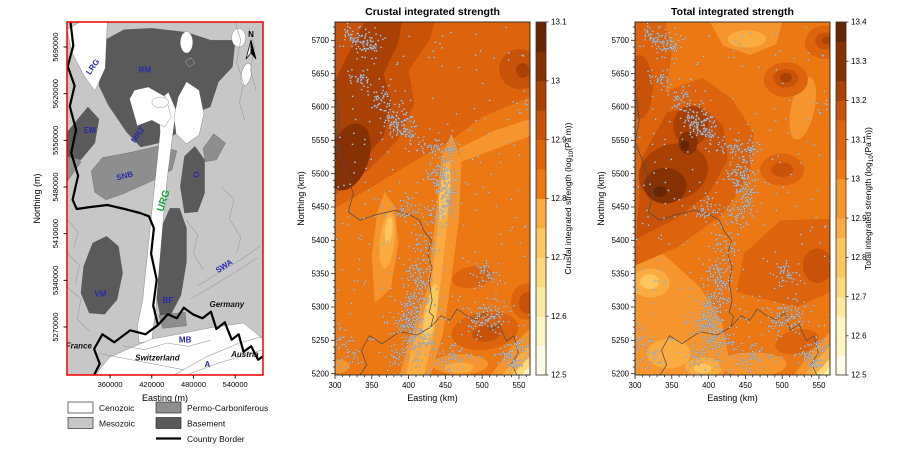 Image resolution: width=908 pixels, height=454 pixels. What do you see at coordinates (650, 281) in the screenshot?
I see `total-contour-band` at bounding box center [650, 281].